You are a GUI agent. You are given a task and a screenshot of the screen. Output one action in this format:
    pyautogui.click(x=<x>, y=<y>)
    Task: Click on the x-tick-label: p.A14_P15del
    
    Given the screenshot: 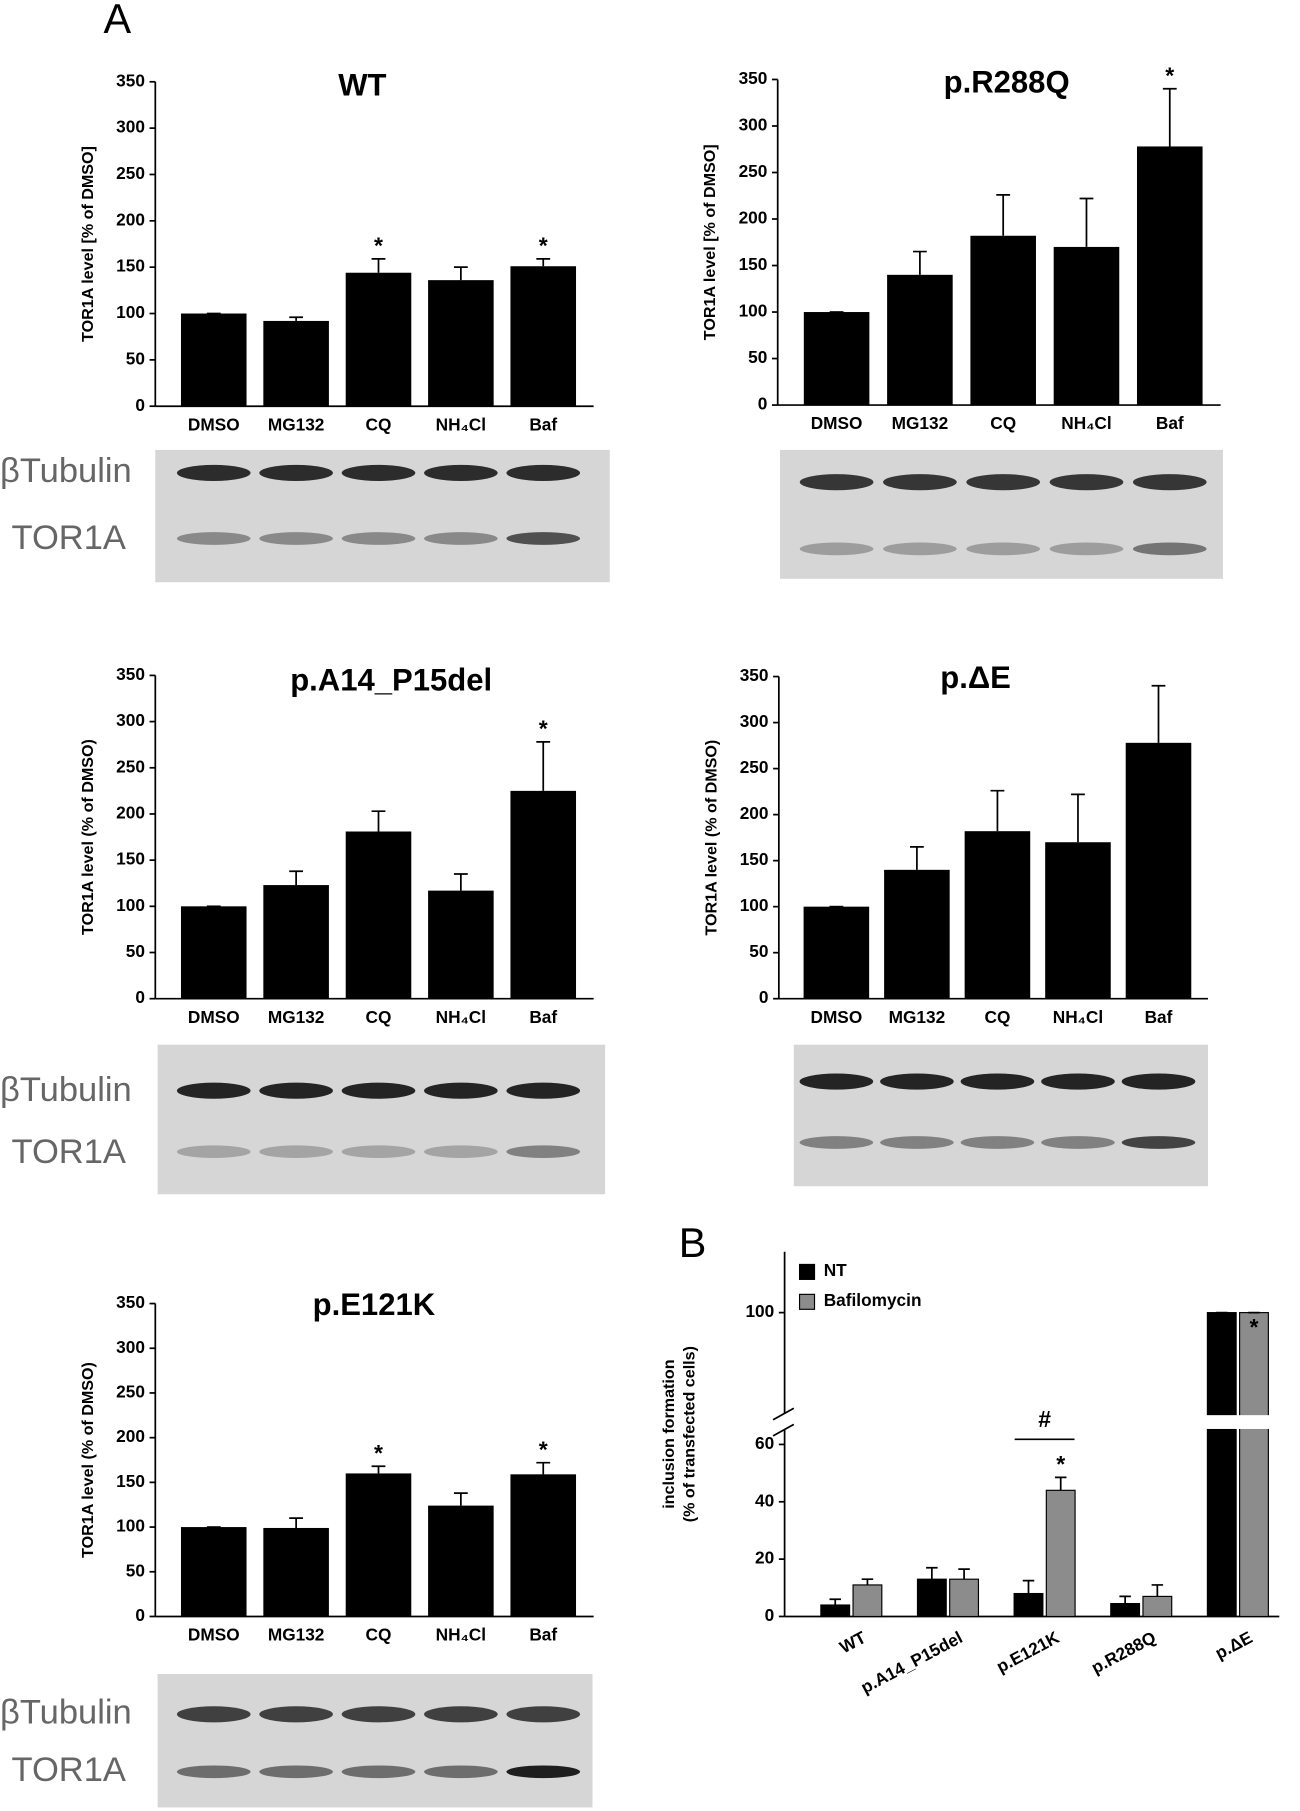 What is the action you would take?
    pyautogui.click(x=911, y=1662)
    